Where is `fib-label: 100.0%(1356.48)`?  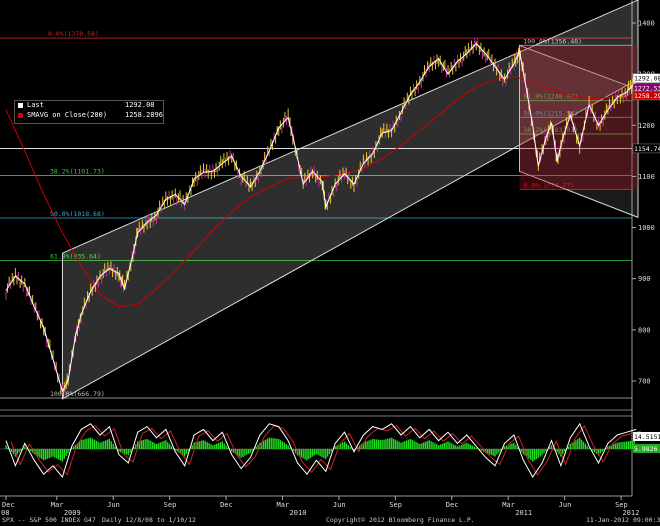 fib-label: 100.0%(1356.48) is located at coordinates (552, 41).